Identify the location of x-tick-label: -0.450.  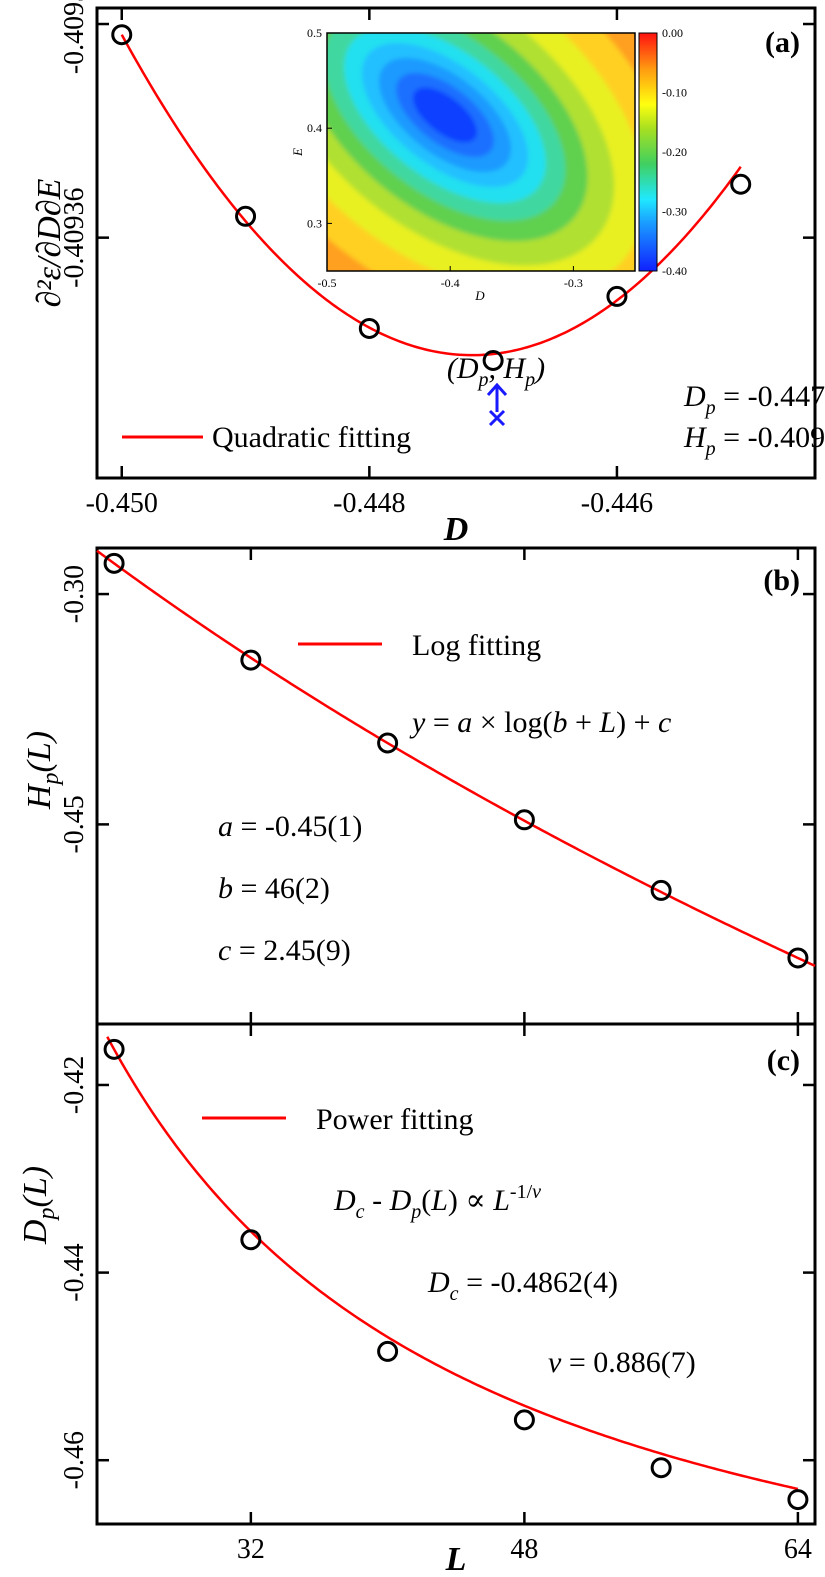
(122, 503).